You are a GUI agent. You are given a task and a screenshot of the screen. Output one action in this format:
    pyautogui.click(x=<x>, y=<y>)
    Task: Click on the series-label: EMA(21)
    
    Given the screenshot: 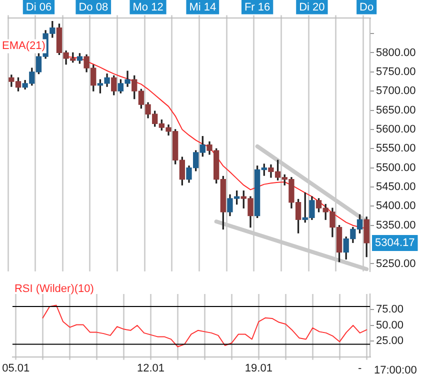 What is the action you would take?
    pyautogui.click(x=24, y=46)
    